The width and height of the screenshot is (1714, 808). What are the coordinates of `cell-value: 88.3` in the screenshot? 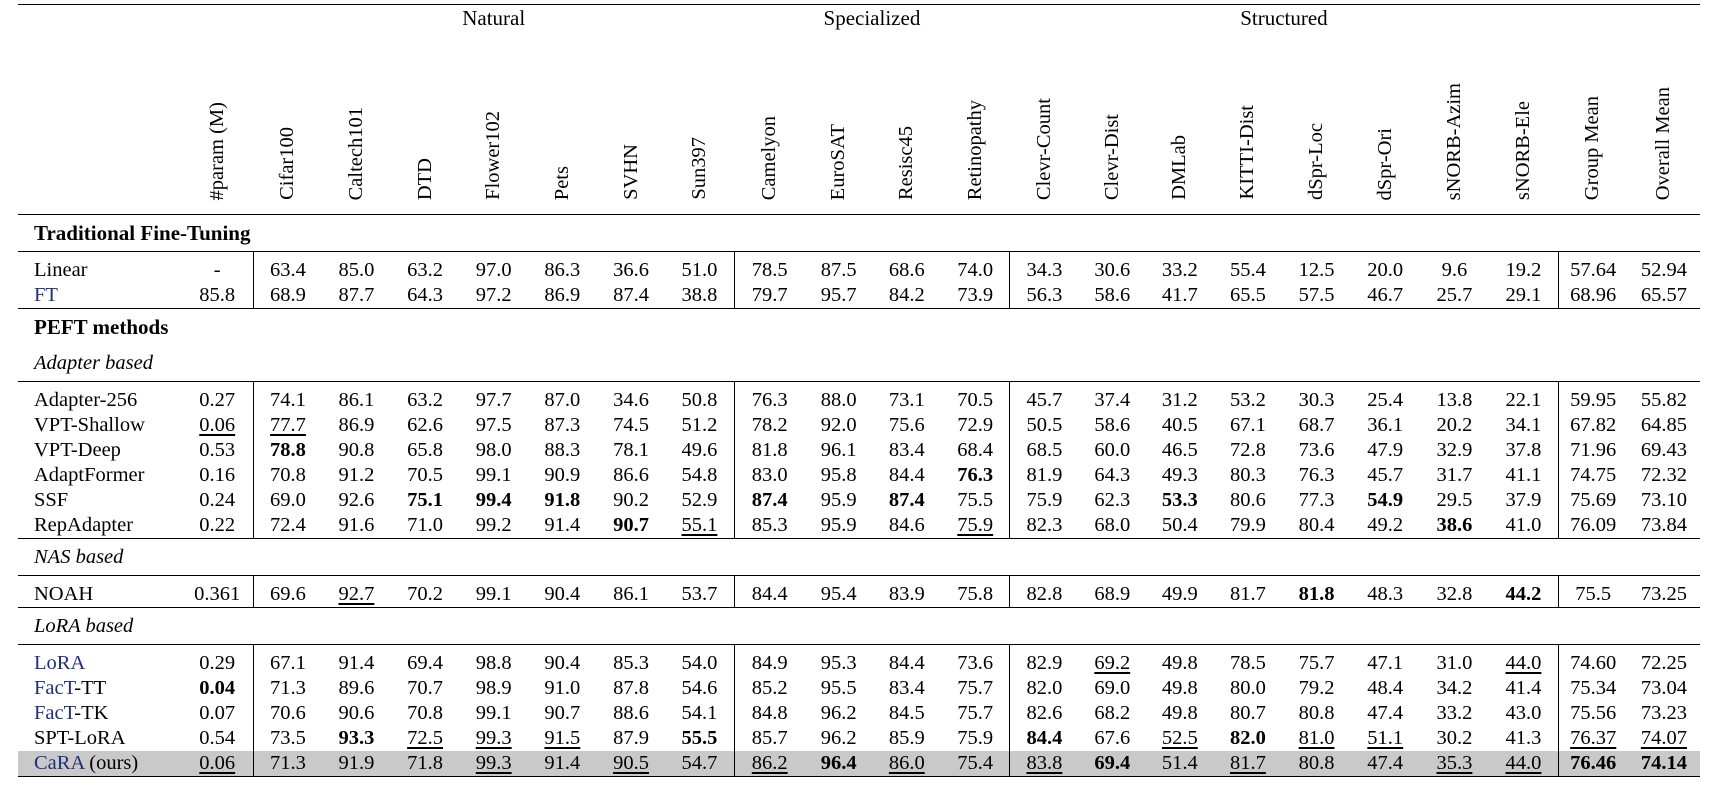 It's located at (562, 450).